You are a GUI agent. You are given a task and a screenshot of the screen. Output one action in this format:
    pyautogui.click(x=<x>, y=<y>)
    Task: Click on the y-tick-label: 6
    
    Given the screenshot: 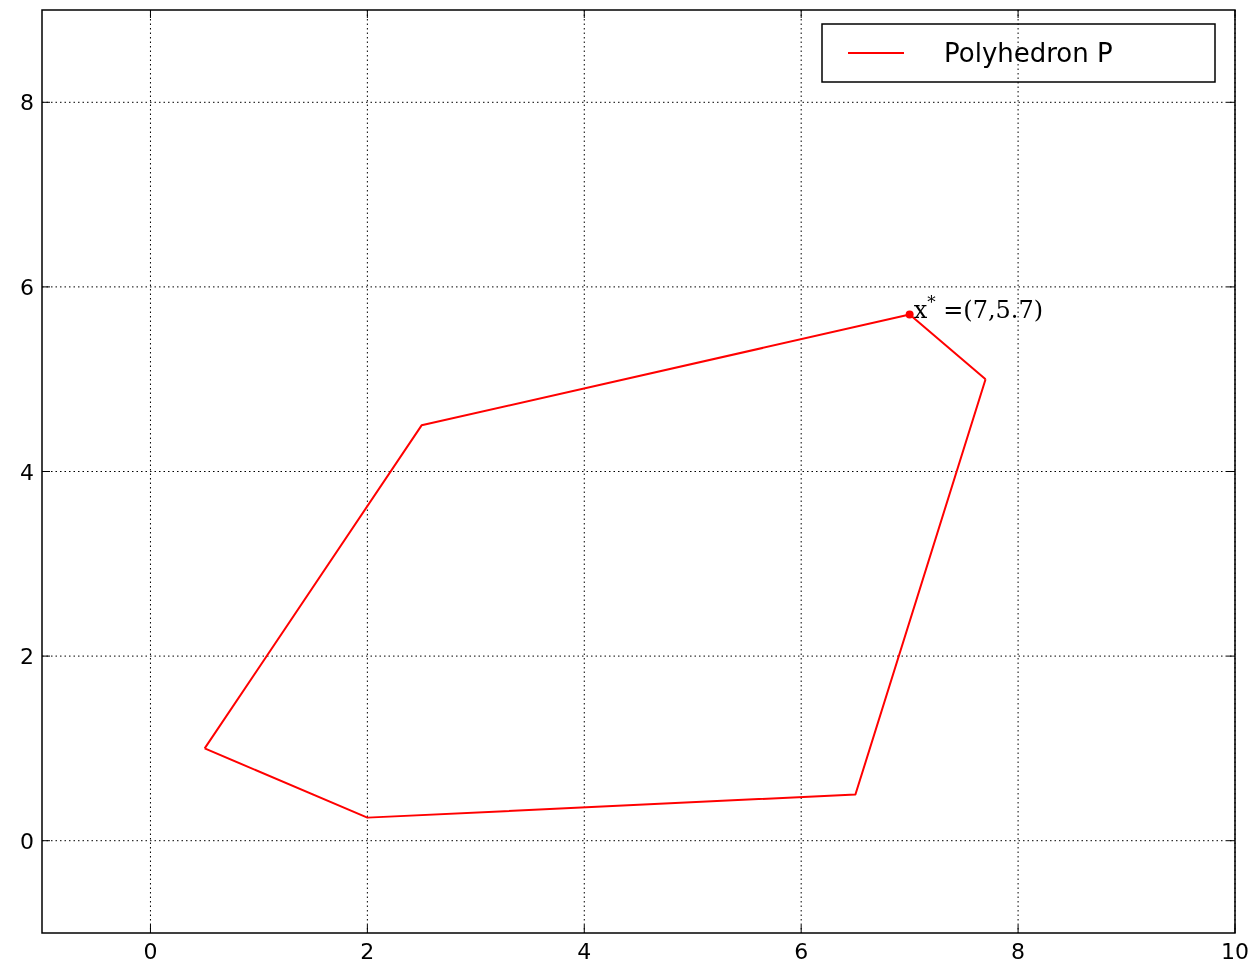 What is the action you would take?
    pyautogui.click(x=27, y=287)
    